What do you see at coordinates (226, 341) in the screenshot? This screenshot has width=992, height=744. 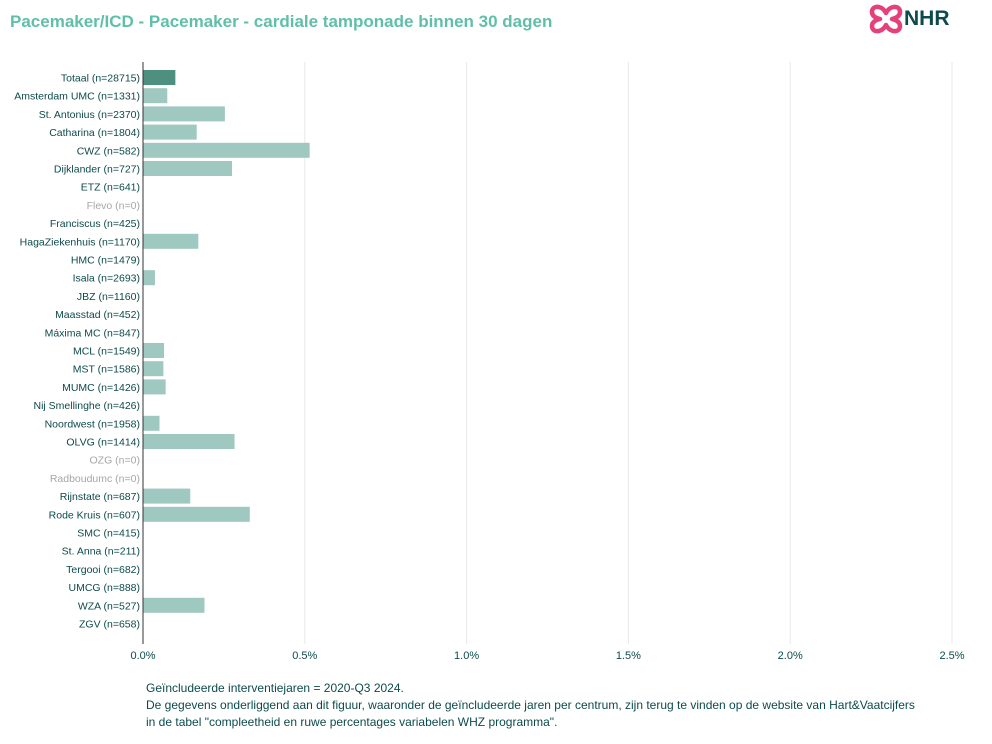 I see `bars` at bounding box center [226, 341].